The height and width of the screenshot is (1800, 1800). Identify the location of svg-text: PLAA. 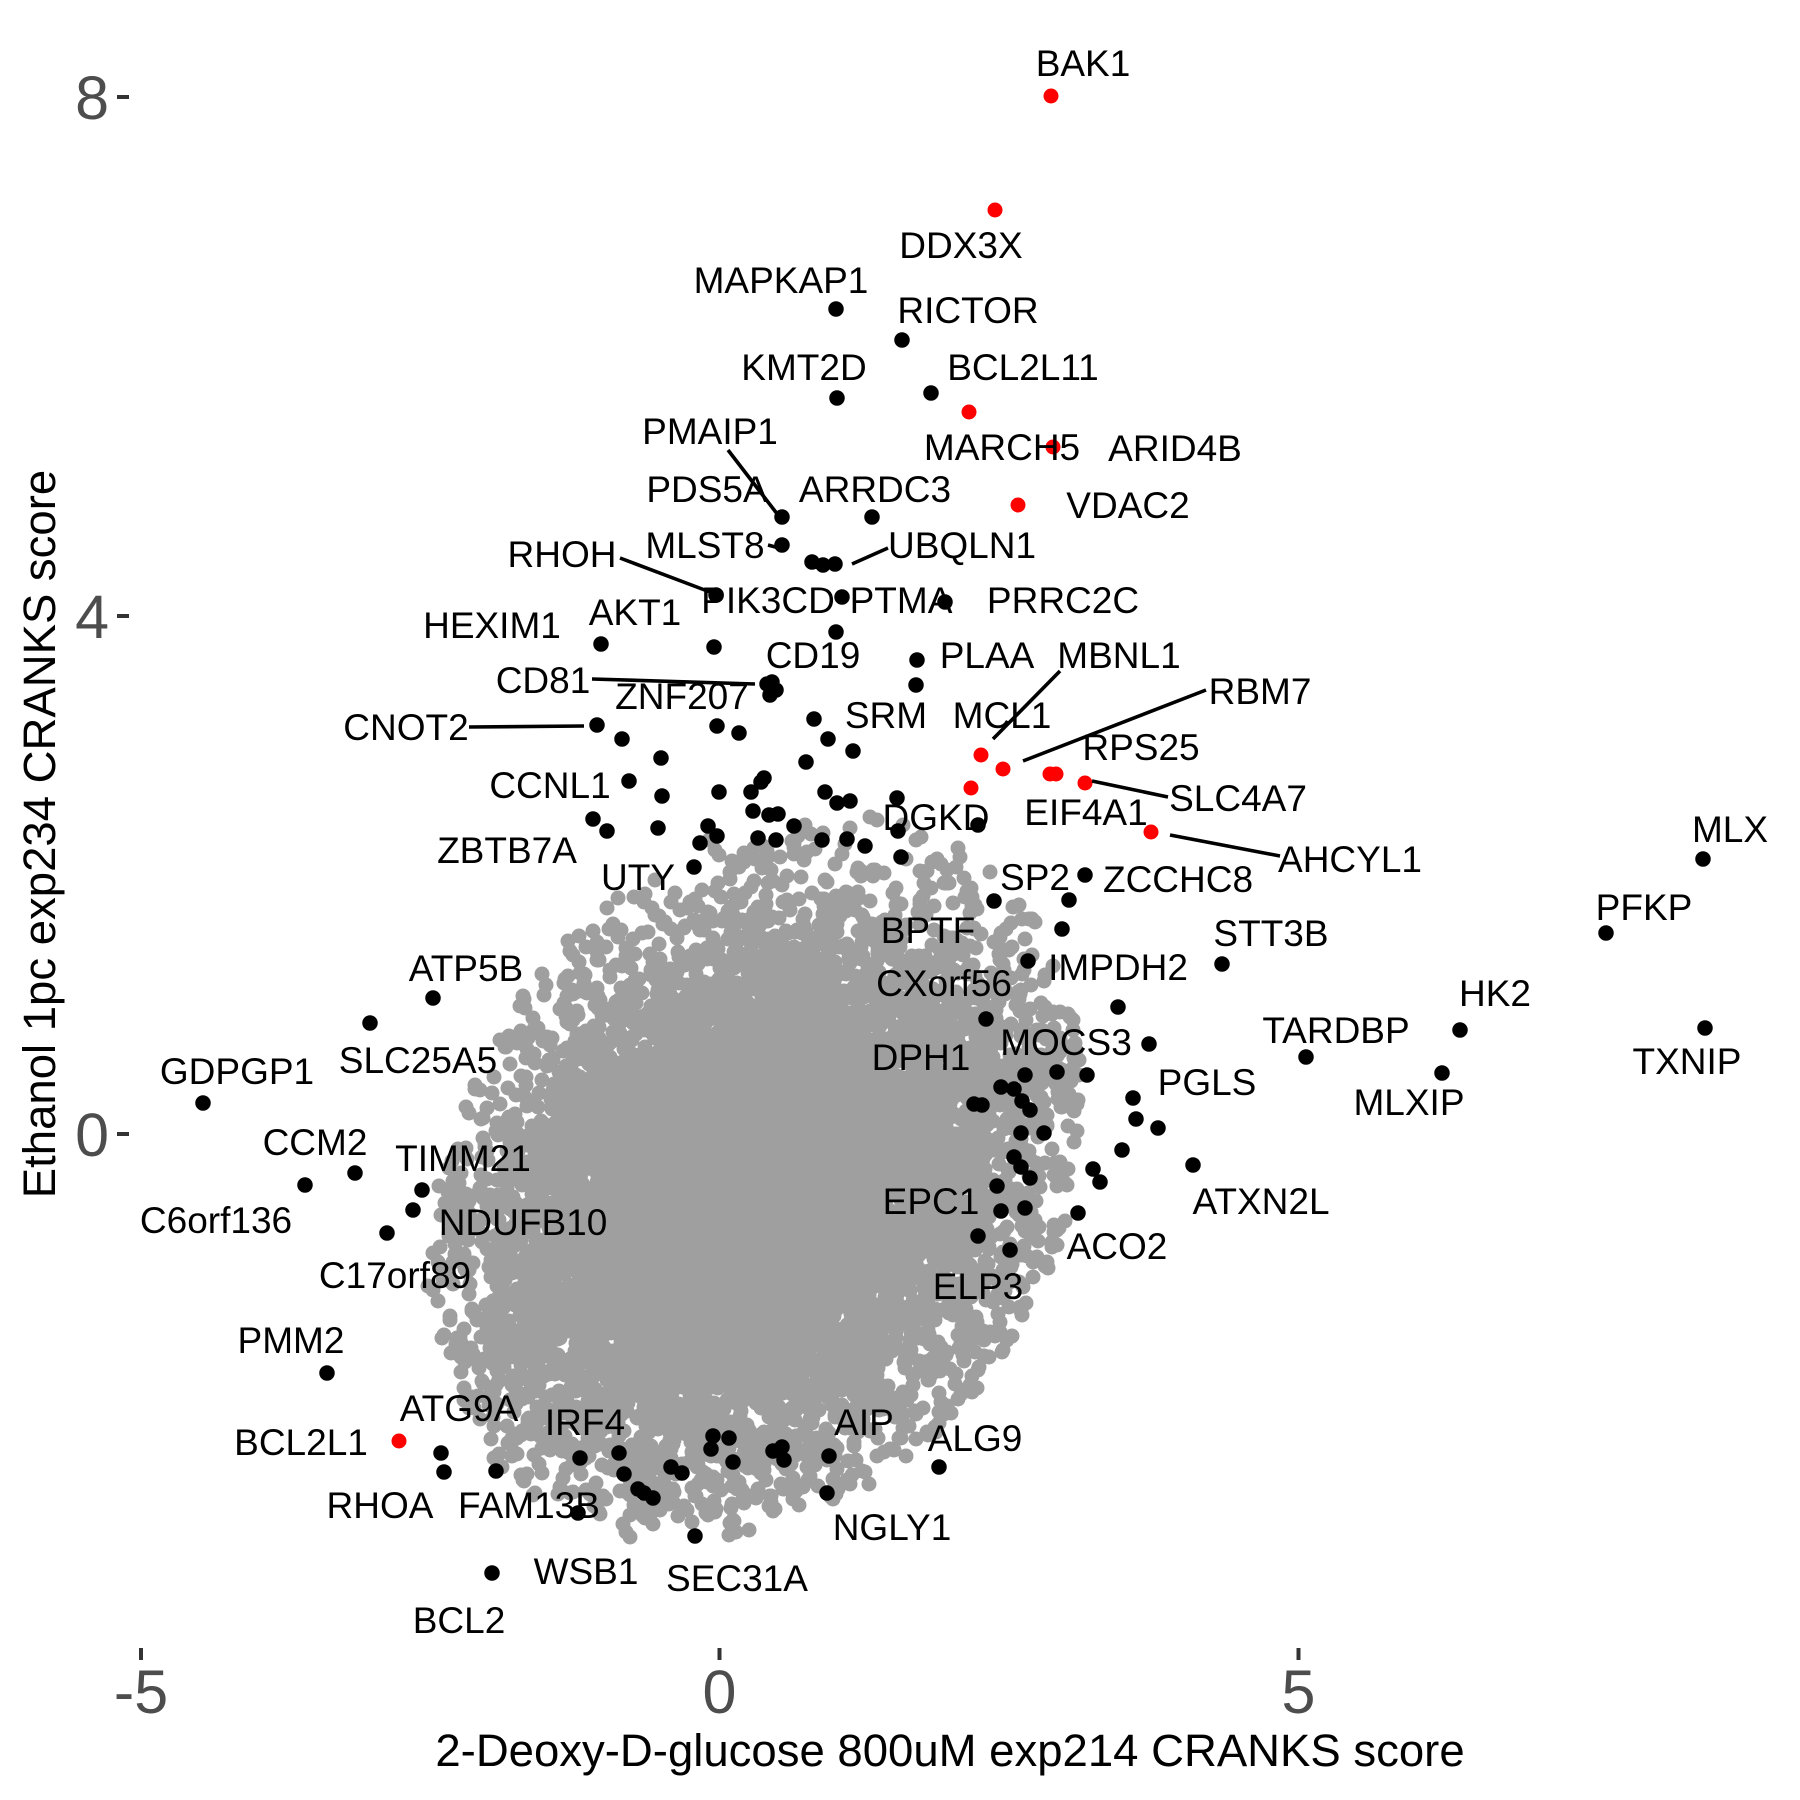
(987, 655).